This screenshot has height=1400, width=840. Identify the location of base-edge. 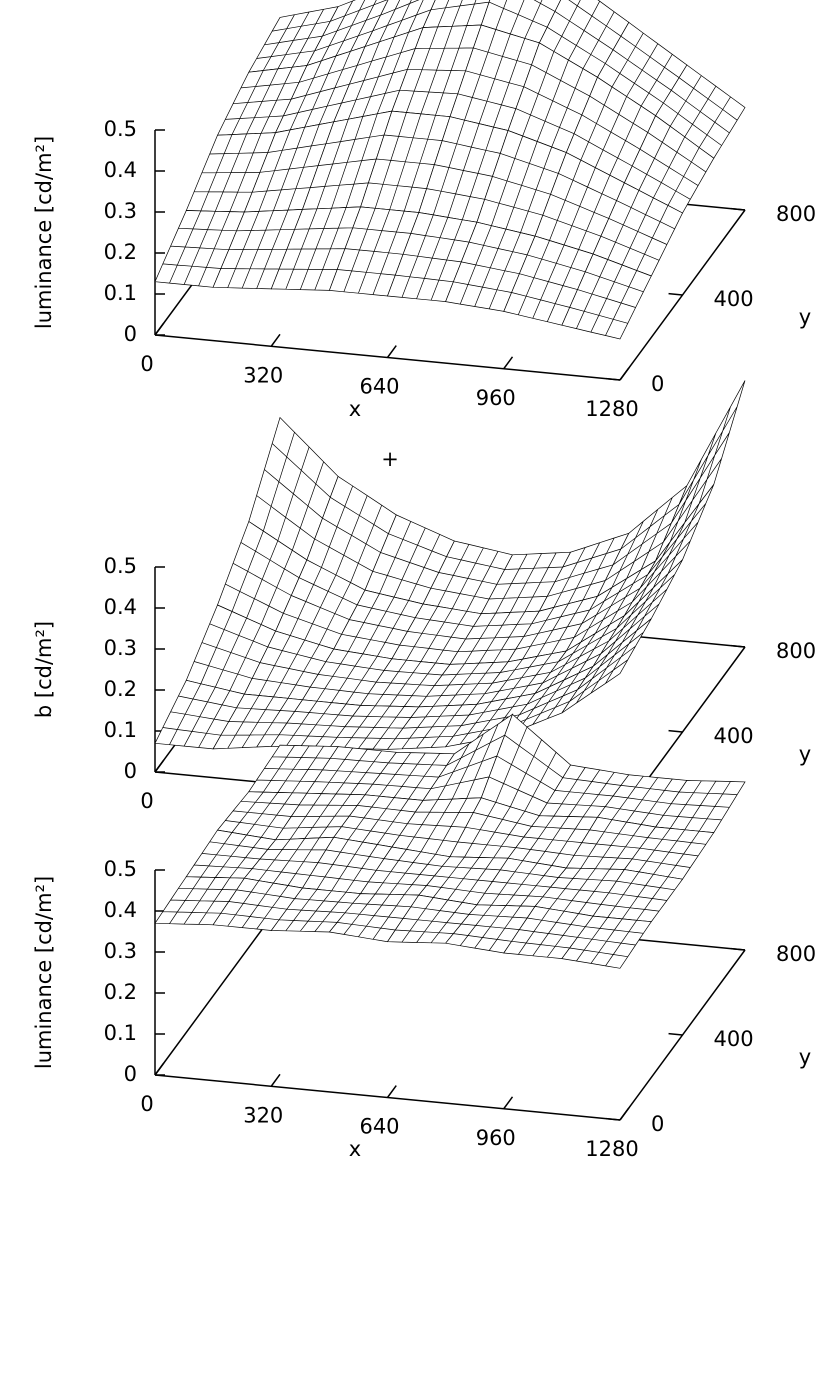
(217, 990).